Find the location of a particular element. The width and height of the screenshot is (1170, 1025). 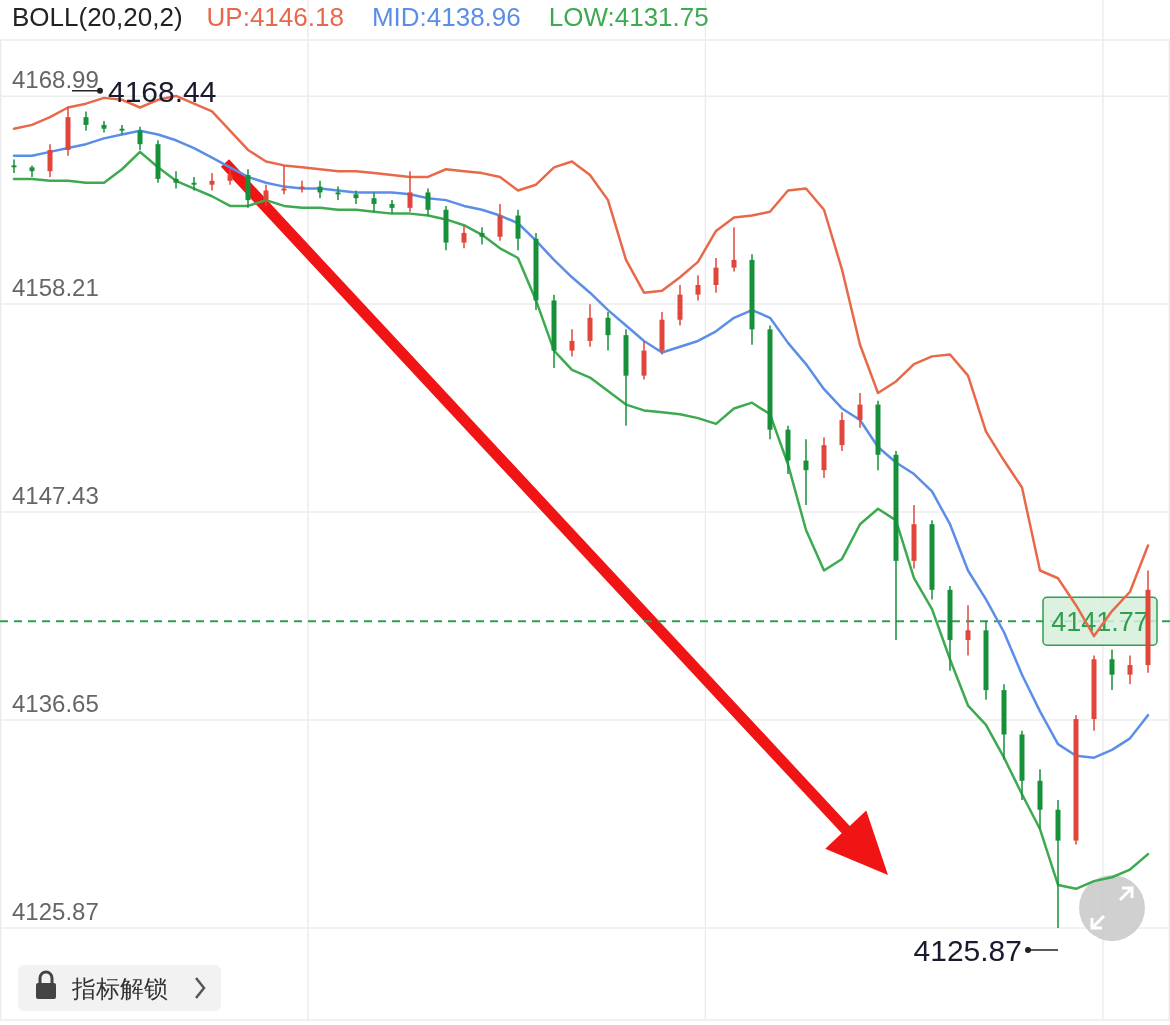

chart-title: BOLL(20,20,2) is located at coordinates (97, 17).